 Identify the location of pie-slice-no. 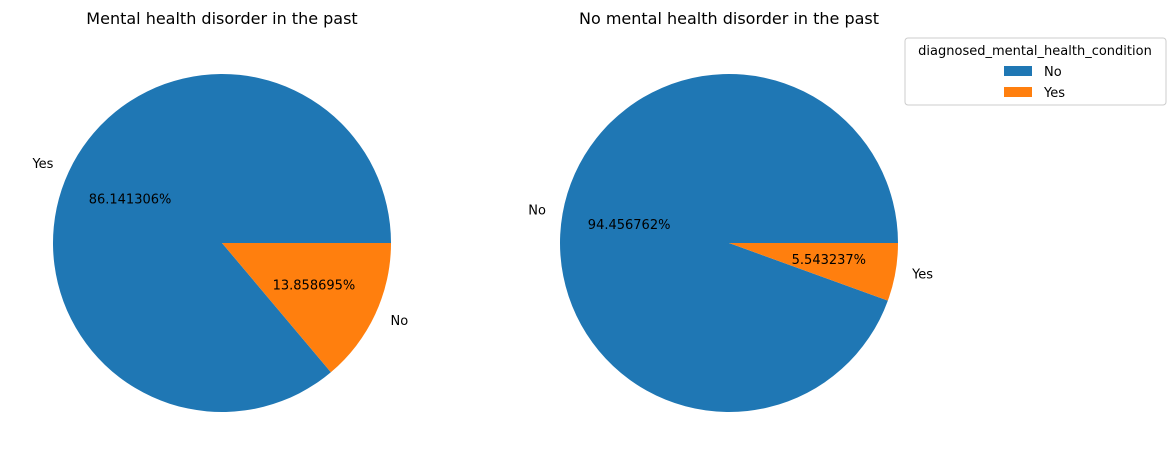
(306, 308).